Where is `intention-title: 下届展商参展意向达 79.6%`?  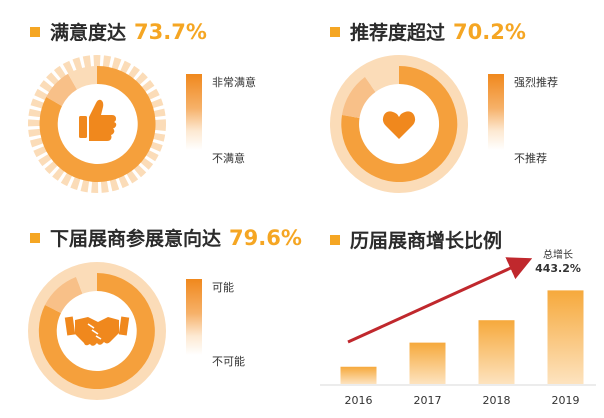
intention-title: 下届展商参展意向达 79.6% is located at coordinates (166, 237).